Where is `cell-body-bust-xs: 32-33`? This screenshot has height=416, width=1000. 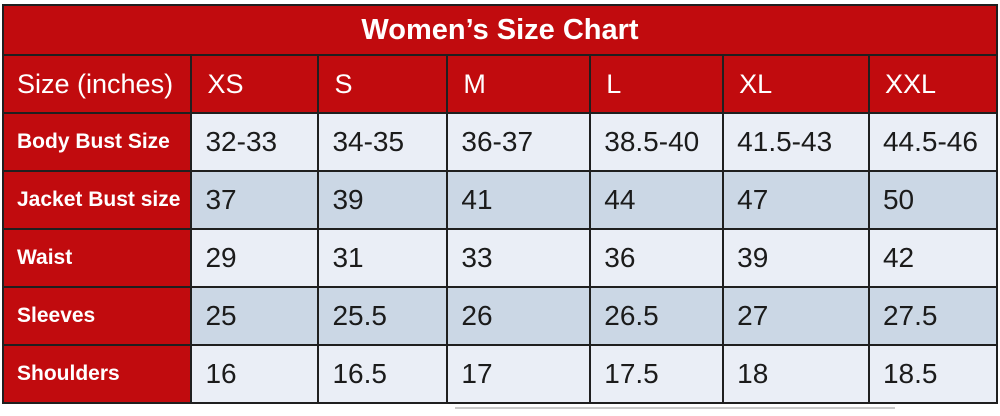 cell-body-bust-xs: 32-33 is located at coordinates (254, 142).